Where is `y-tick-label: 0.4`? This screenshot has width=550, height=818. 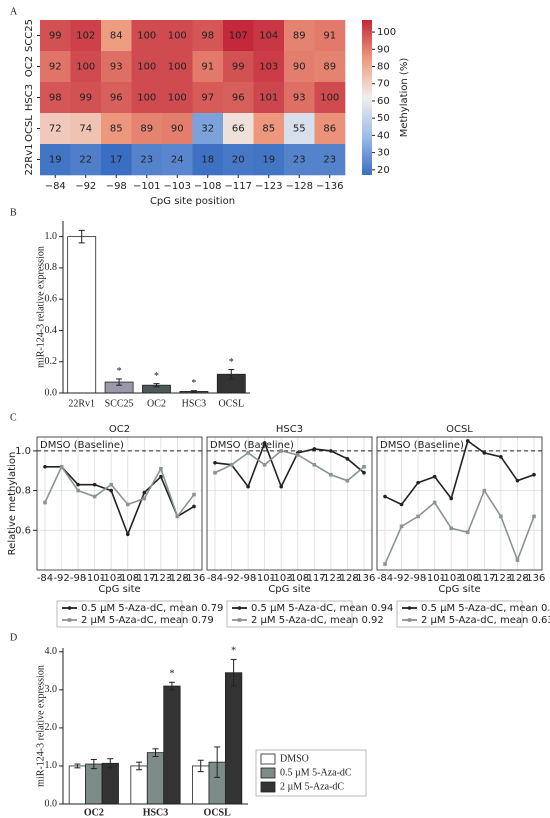
y-tick-label: 0.4 is located at coordinates (51, 330).